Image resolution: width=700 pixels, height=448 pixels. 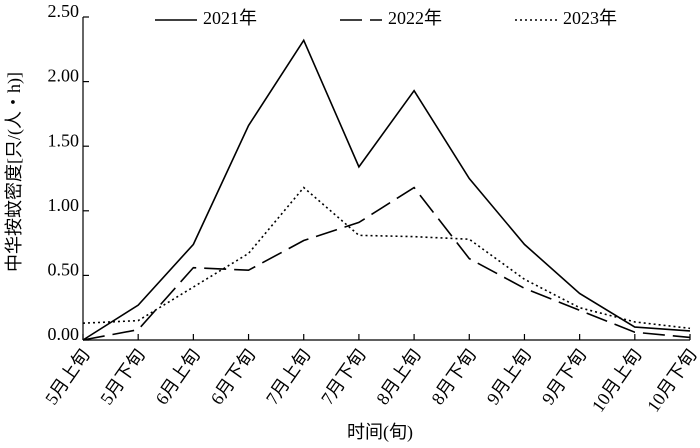 What do you see at coordinates (67, 376) in the screenshot?
I see `x-tick-label: 5月上旬` at bounding box center [67, 376].